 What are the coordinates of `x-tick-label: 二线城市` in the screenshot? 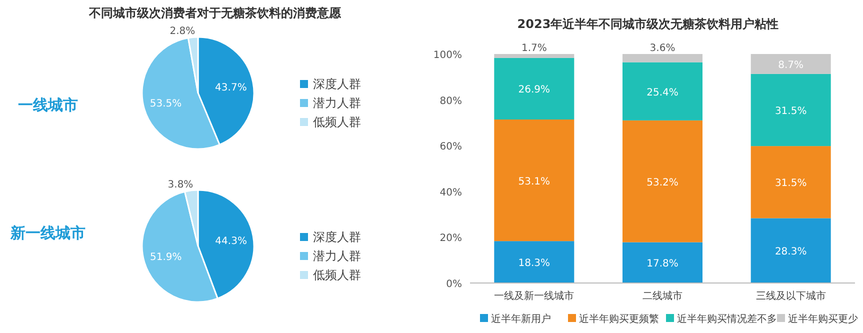 It's located at (662, 296).